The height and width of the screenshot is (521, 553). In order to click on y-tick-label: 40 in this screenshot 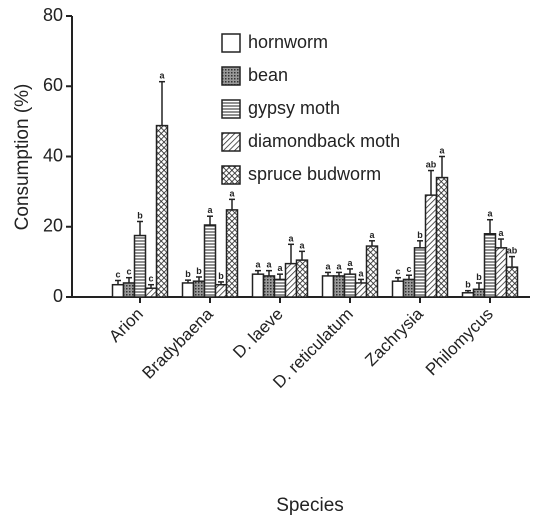, I will do `click(53, 155)`.